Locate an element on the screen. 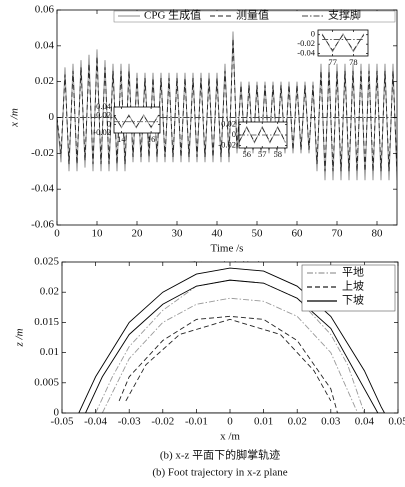 This screenshot has height=487, width=405. plot-area is located at coordinates (137, 120).